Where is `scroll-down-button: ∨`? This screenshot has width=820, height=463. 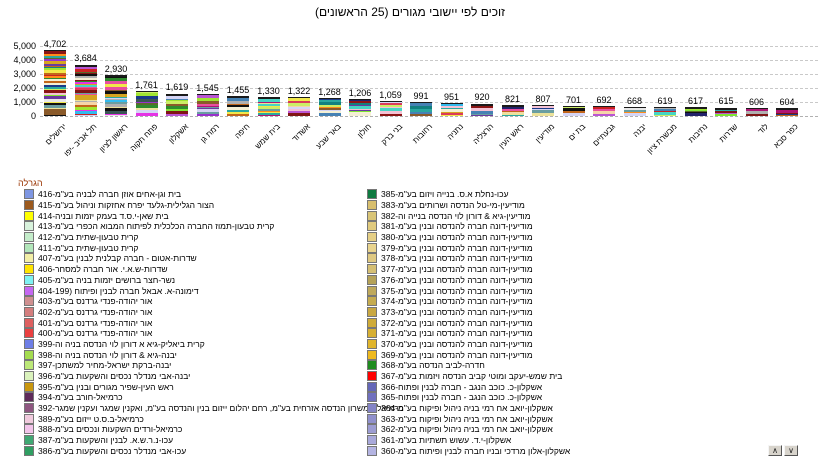 scroll-down-button: ∨ is located at coordinates (791, 450).